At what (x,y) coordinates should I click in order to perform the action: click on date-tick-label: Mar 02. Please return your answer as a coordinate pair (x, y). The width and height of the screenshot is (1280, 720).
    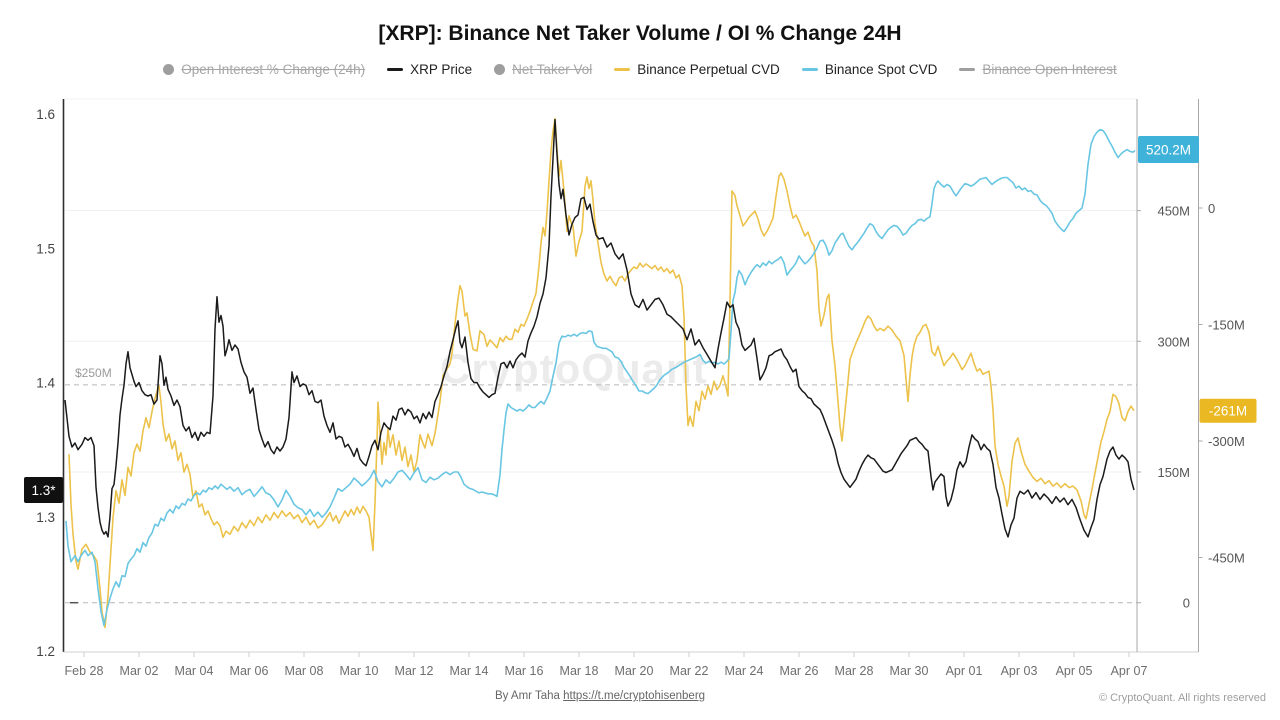
    Looking at the image, I should click on (139, 671).